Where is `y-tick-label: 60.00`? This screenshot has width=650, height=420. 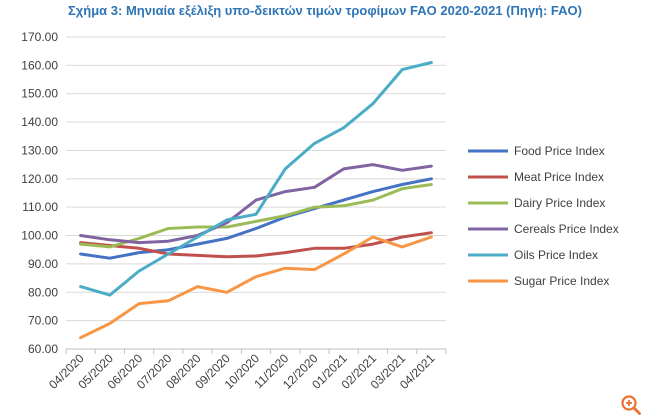
y-tick-label: 60.00 is located at coordinates (43, 349).